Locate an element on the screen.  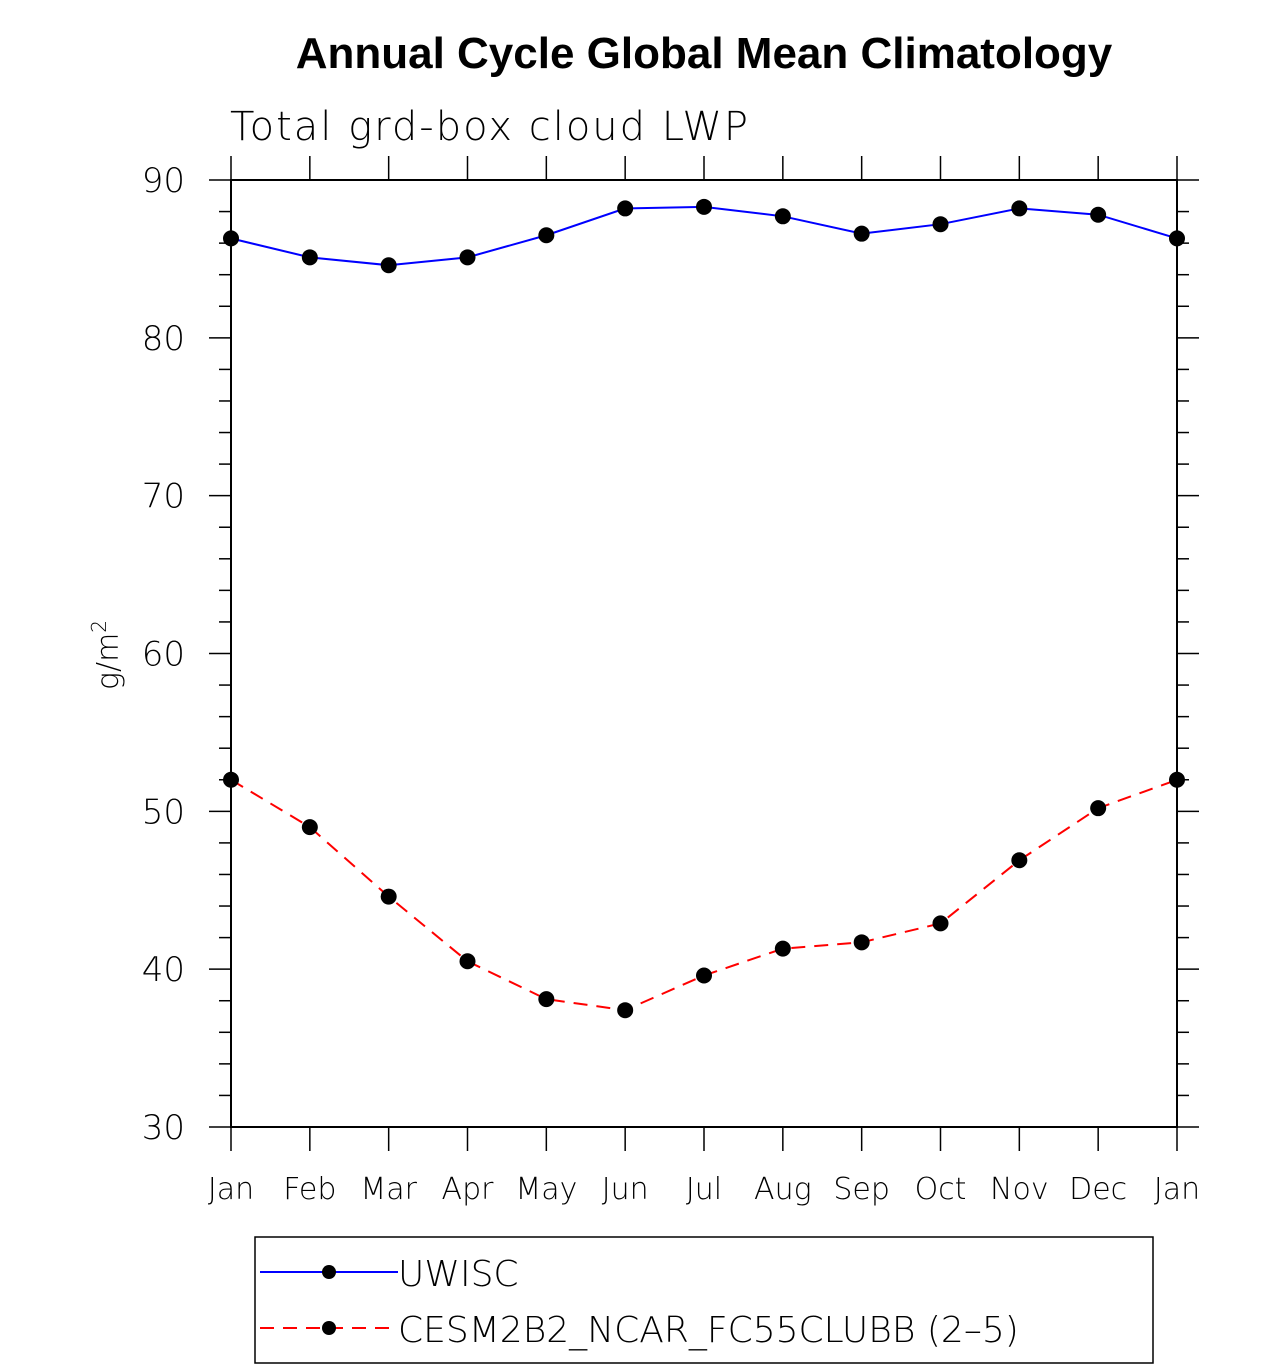
x-tick-label: Feb is located at coordinates (309, 1189).